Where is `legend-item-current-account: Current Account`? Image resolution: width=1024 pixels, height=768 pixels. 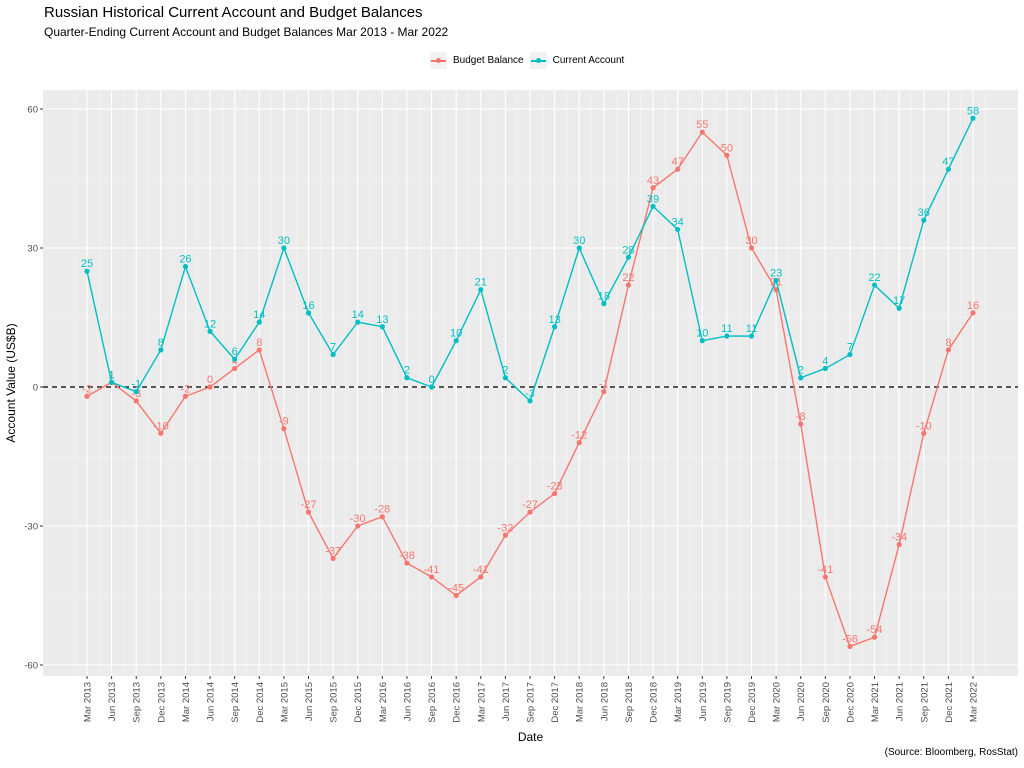 legend-item-current-account: Current Account is located at coordinates (577, 60).